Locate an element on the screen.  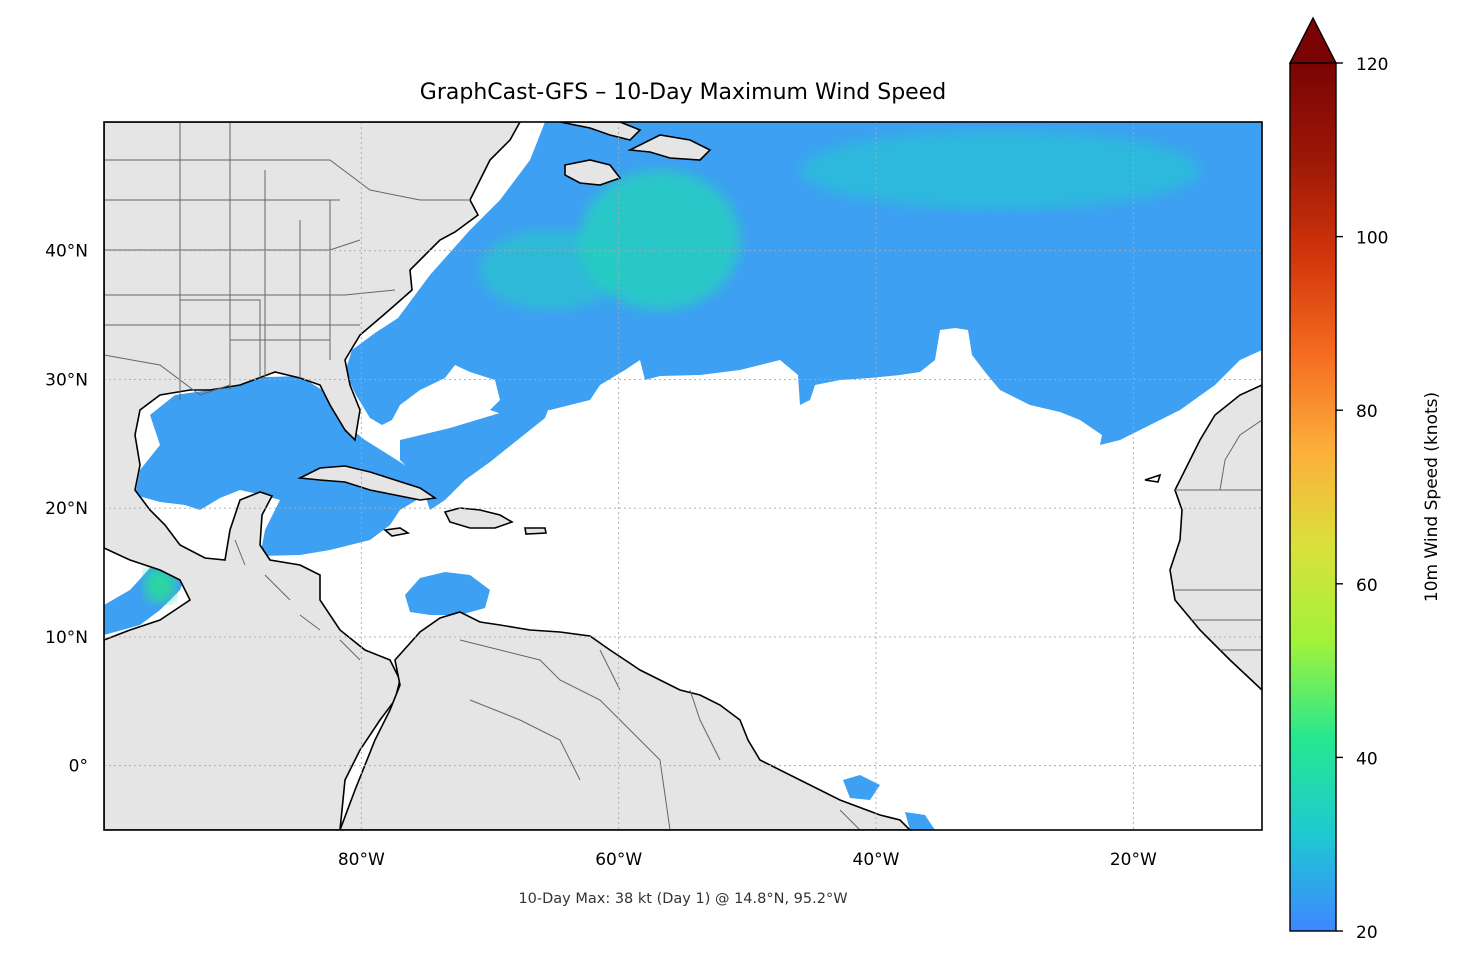
puerto-rico-land is located at coordinates (535, 531).